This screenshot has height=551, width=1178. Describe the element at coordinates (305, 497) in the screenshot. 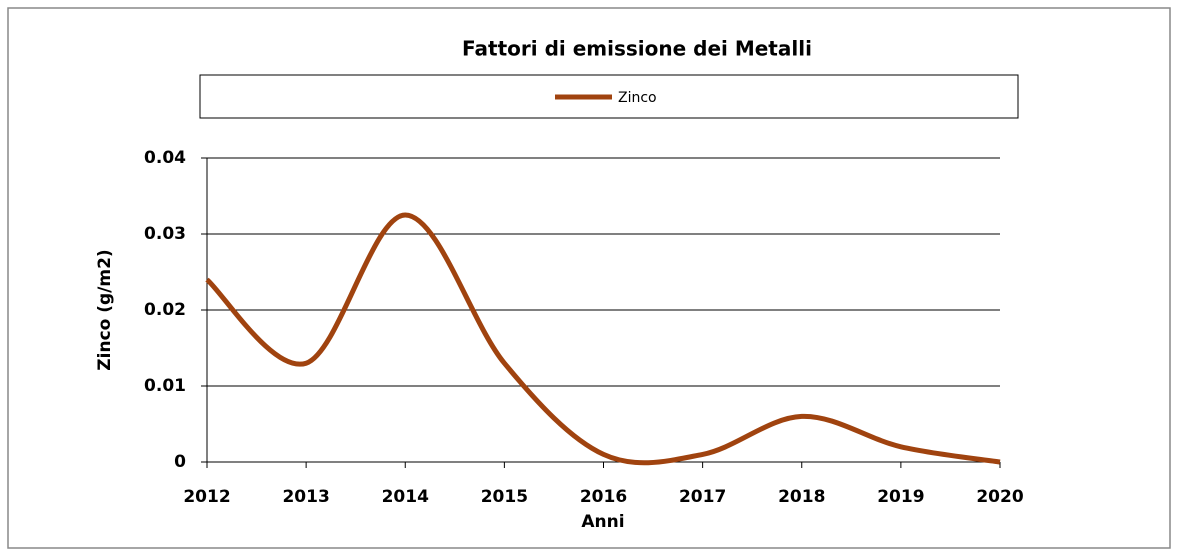

I see `x-tick-label: 2013` at that location.